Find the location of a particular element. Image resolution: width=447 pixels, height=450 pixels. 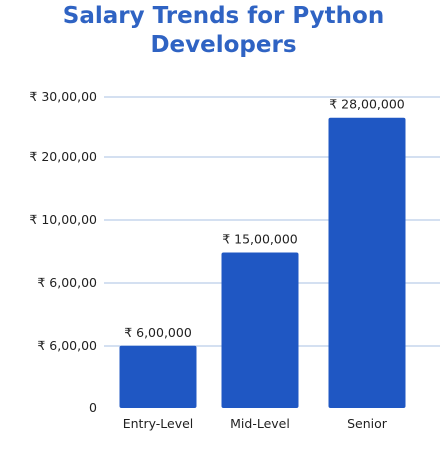

y-tick-label: ₹ 10,00,00 is located at coordinates (63, 219).